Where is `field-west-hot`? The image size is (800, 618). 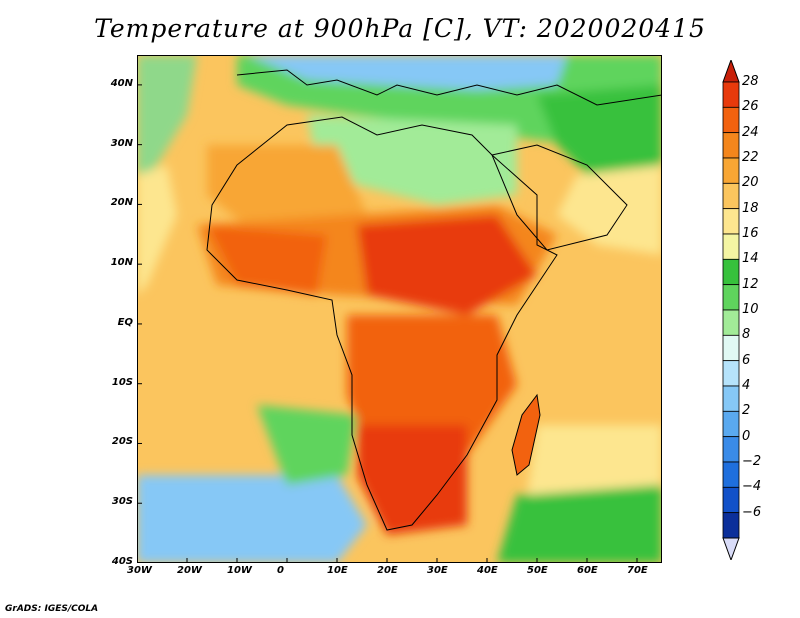
field-west-hot is located at coordinates (267, 260).